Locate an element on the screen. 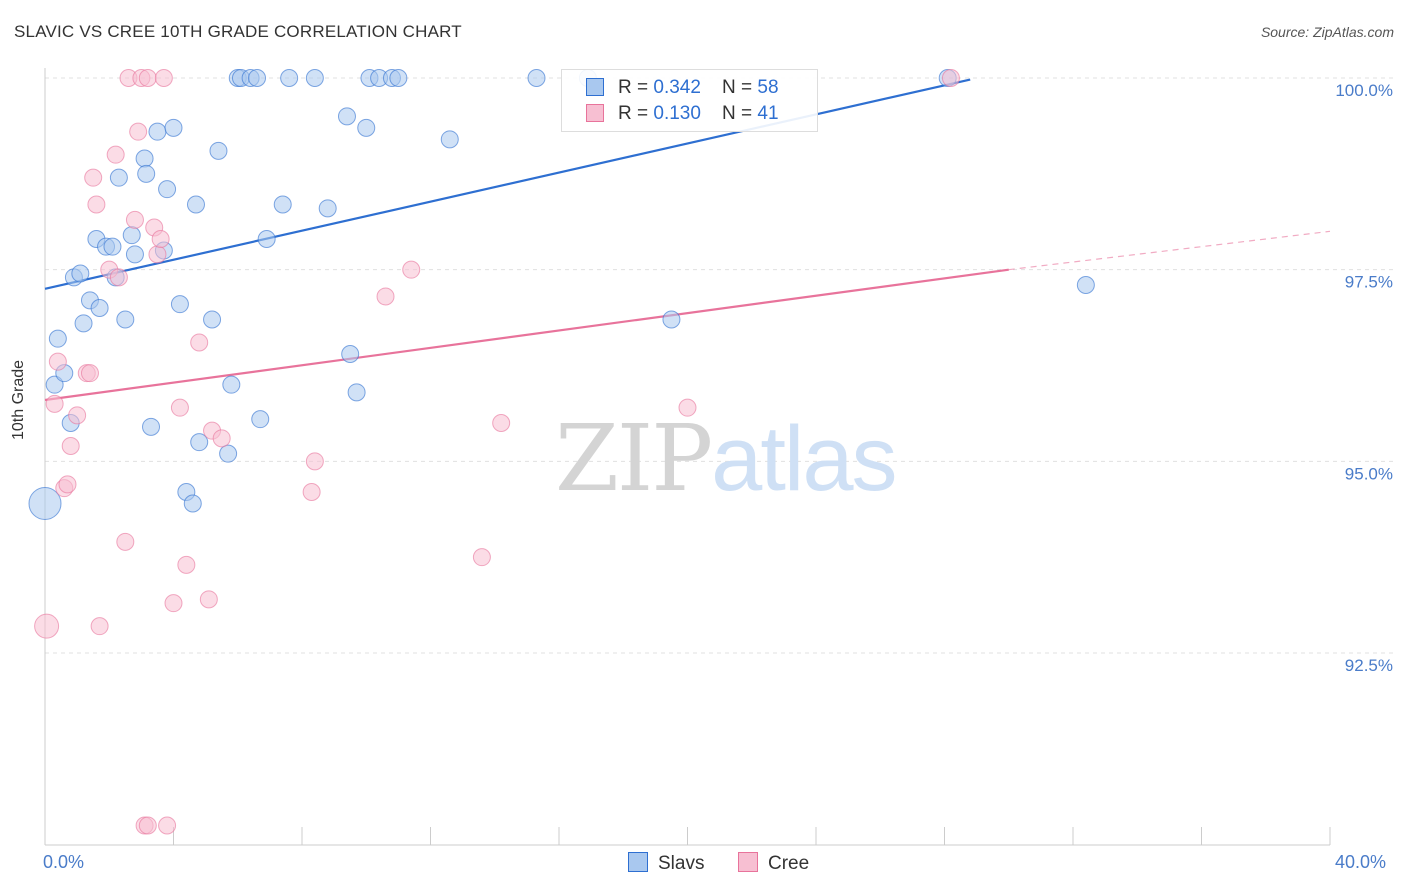 The height and width of the screenshot is (892, 1406). bottom-legend-cree: Cree is located at coordinates (773, 863).